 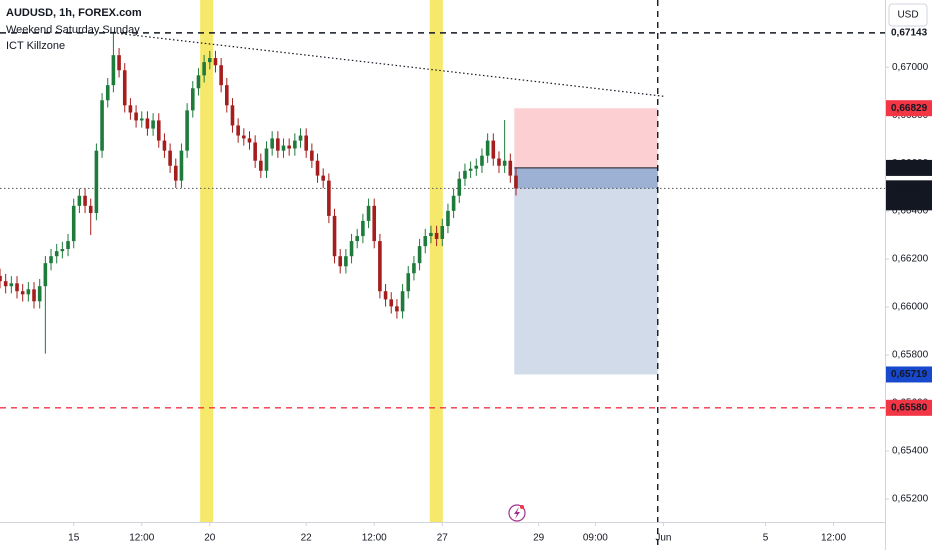 I want to click on price-label: 0,65580, so click(x=909, y=407).